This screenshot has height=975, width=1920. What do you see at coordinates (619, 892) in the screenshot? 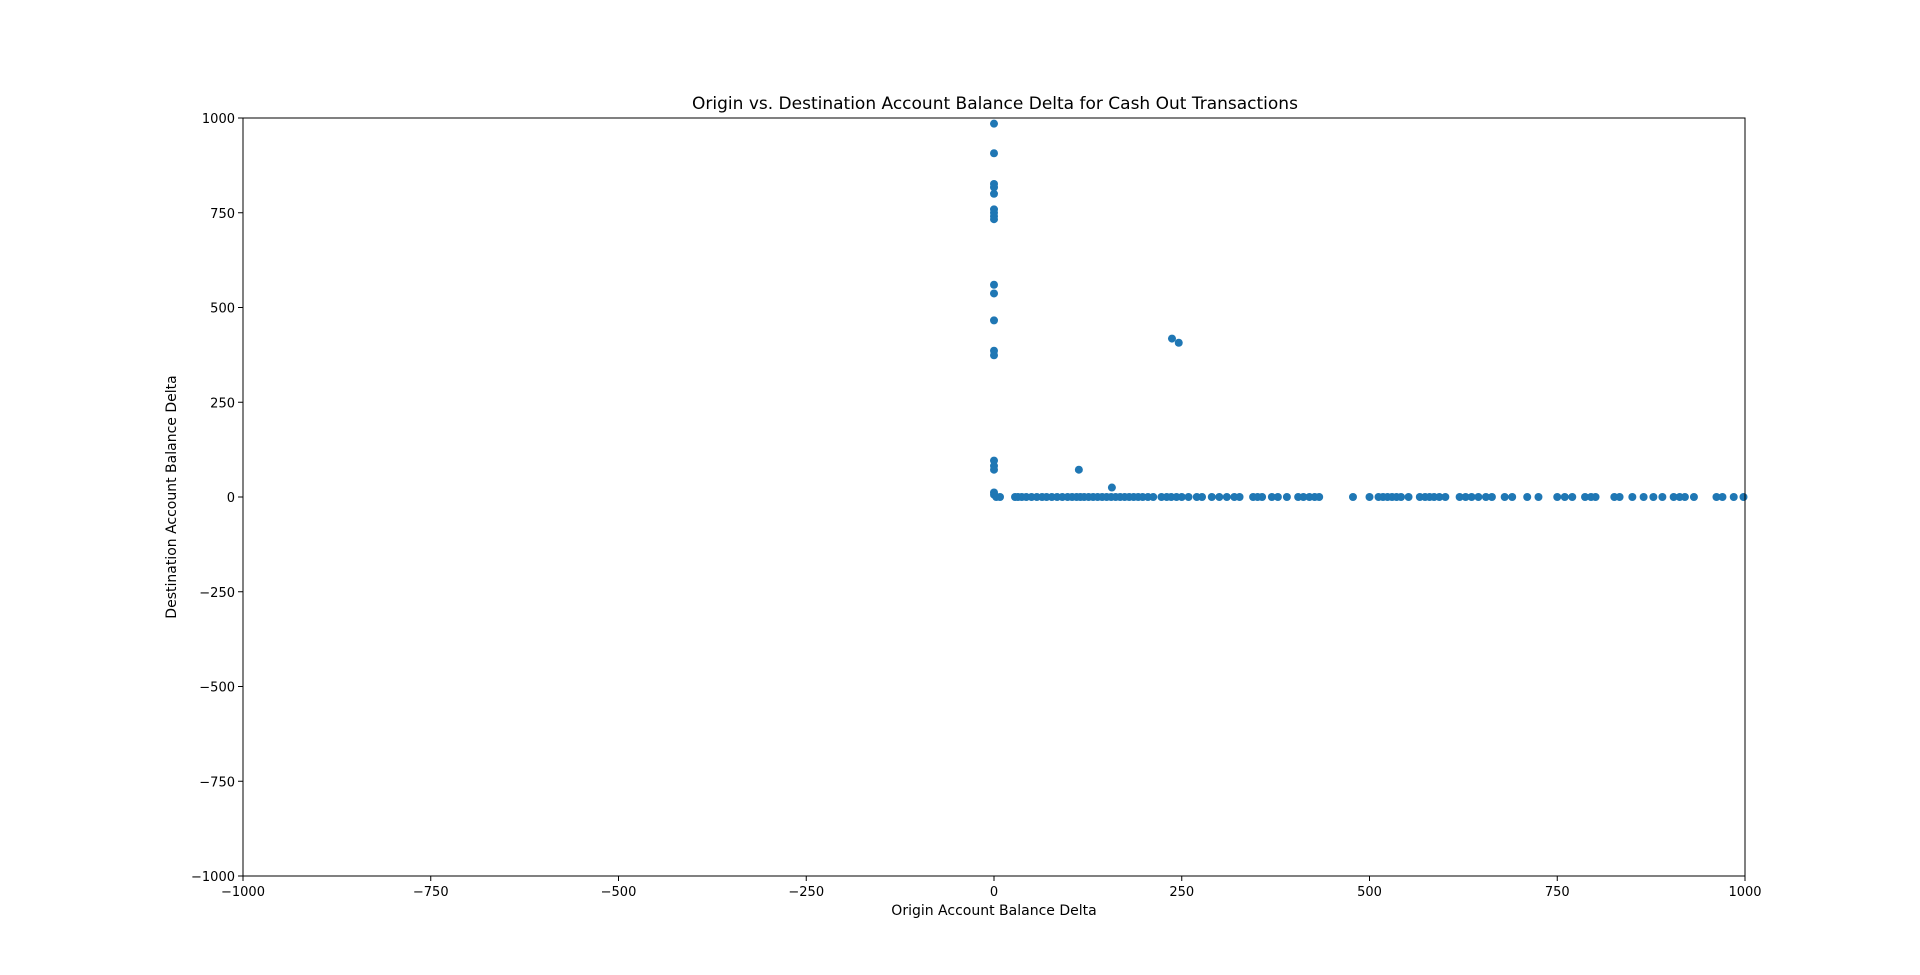
I see `x-tick-label: −500` at bounding box center [619, 892].